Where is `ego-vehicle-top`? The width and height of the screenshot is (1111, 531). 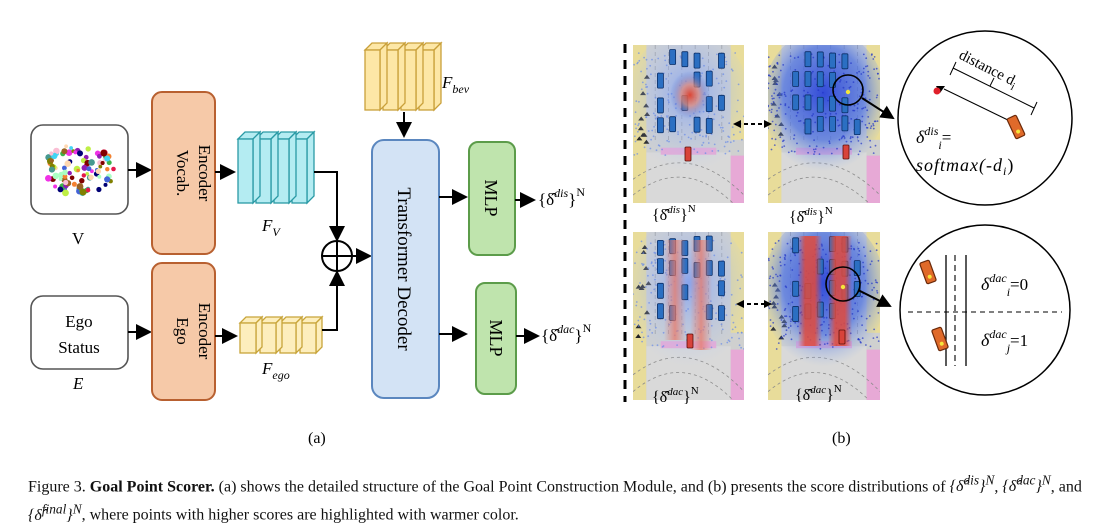 ego-vehicle-top is located at coordinates (1016, 127).